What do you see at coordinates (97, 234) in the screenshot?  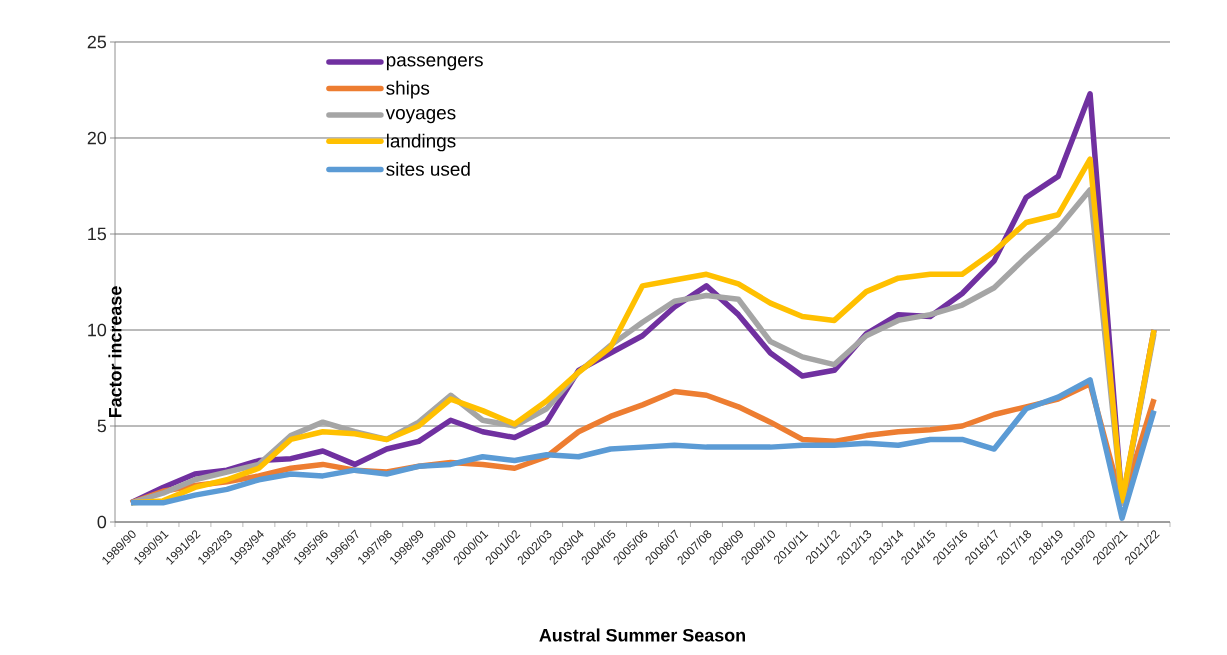 I see `y-tick-label: 15` at bounding box center [97, 234].